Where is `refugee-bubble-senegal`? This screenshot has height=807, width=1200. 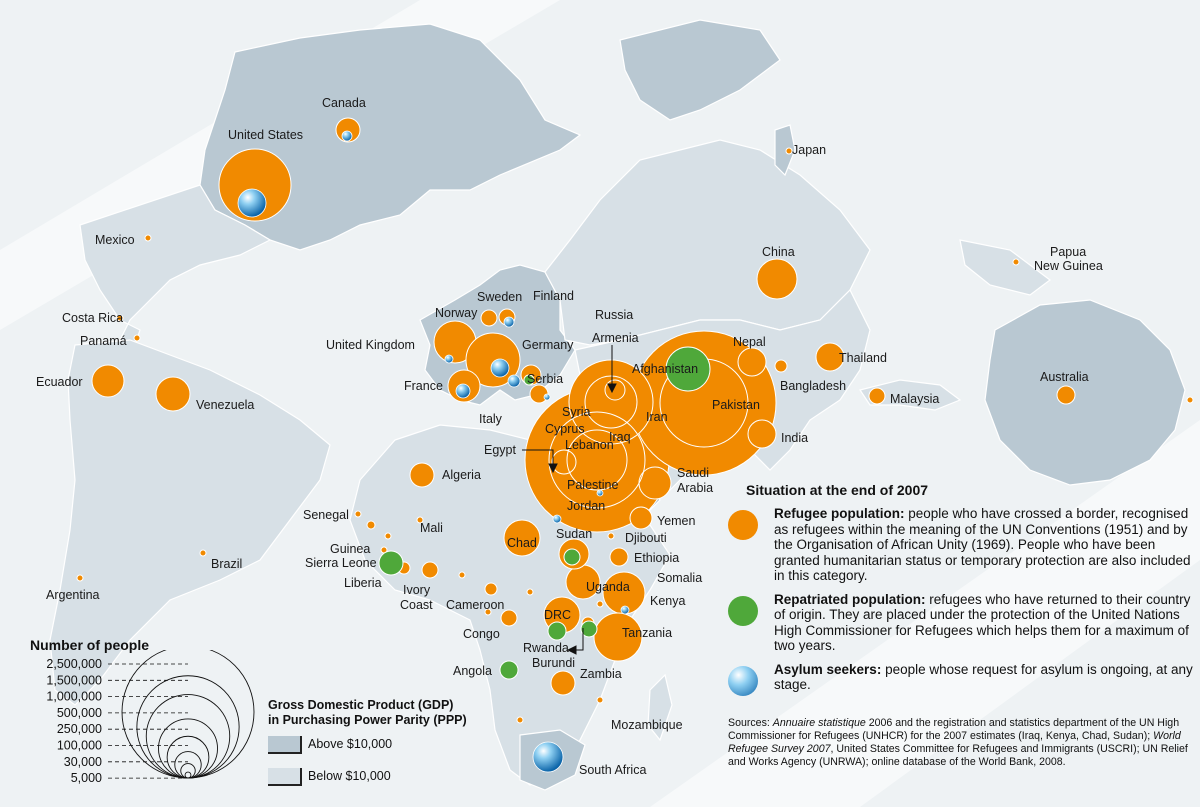
refugee-bubble-senegal is located at coordinates (371, 525).